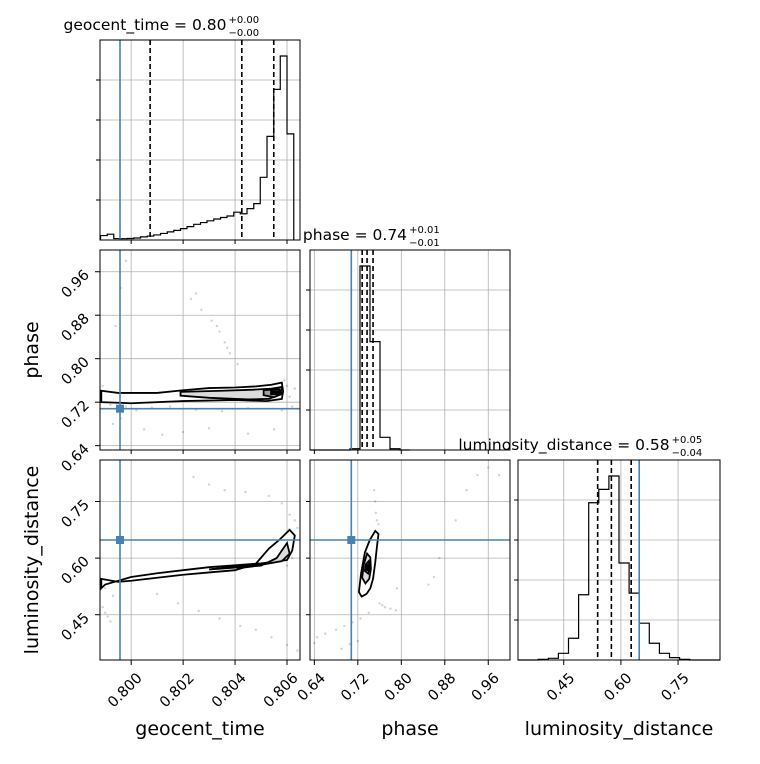 The image size is (760, 764). I want to click on x-tick-label: 0.96, so click(486, 687).